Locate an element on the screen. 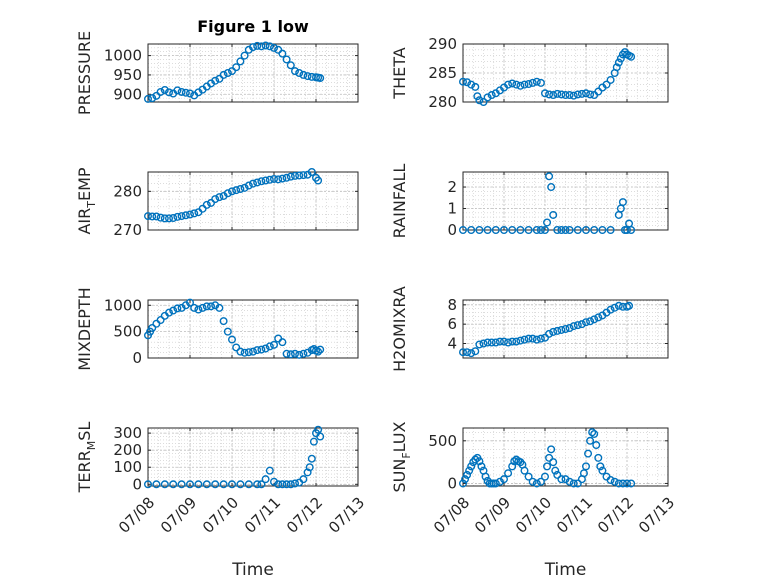 This screenshot has height=583, width=778. x-axis-label: Time is located at coordinates (565, 570).